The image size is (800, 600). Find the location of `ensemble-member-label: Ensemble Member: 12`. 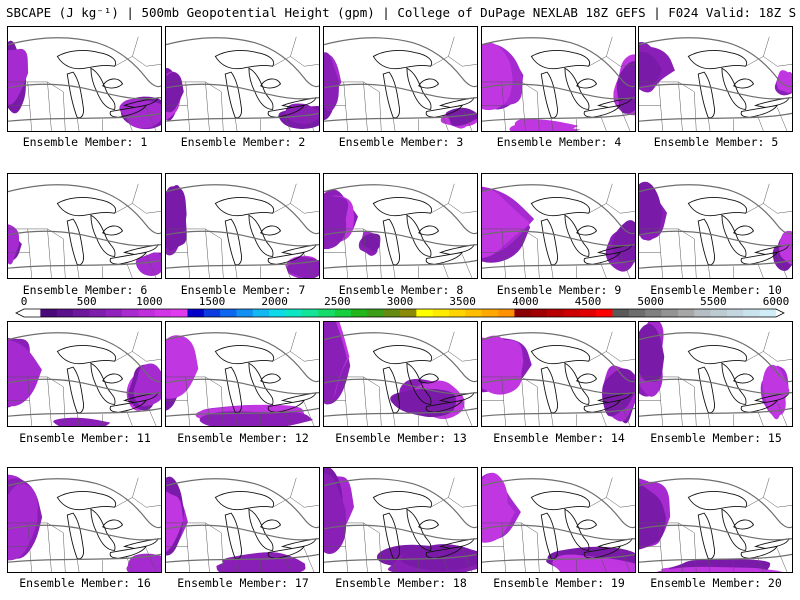

ensemble-member-label: Ensemble Member: 12 is located at coordinates (243, 438).